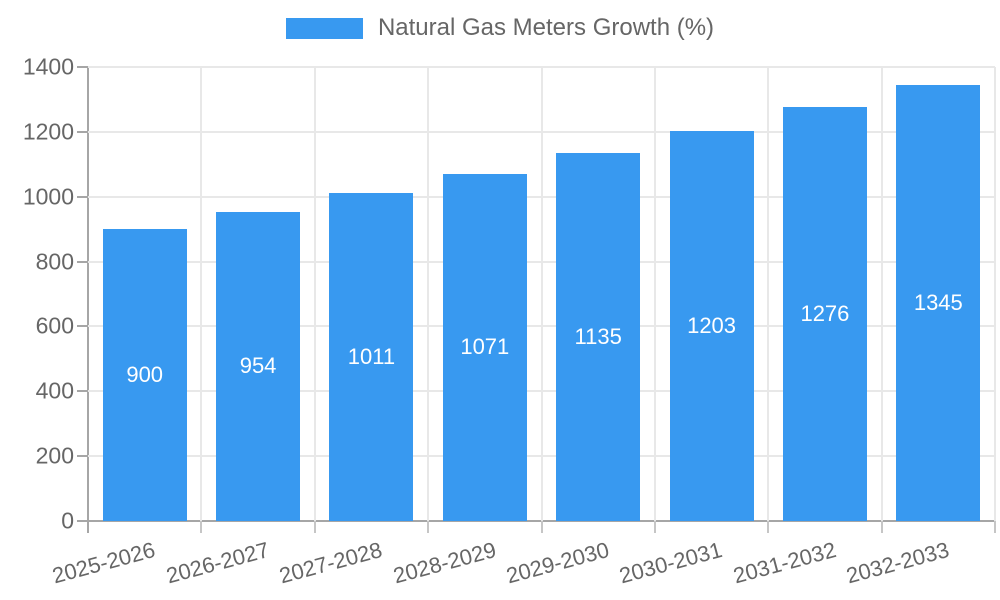 The width and height of the screenshot is (1000, 600). I want to click on bar: 954, so click(258, 366).